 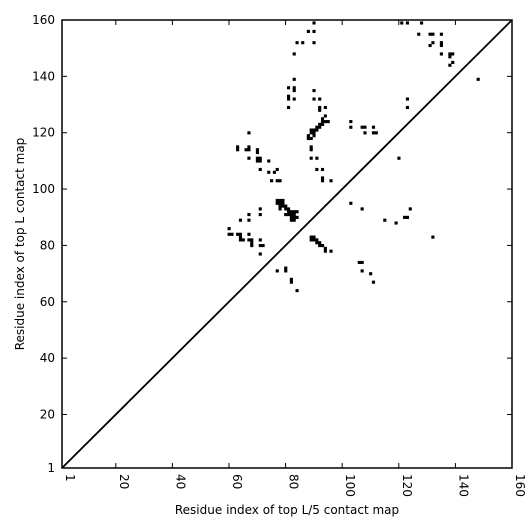 What do you see at coordinates (43, 133) in the screenshot?
I see `y-tick-label: 120` at bounding box center [43, 133].